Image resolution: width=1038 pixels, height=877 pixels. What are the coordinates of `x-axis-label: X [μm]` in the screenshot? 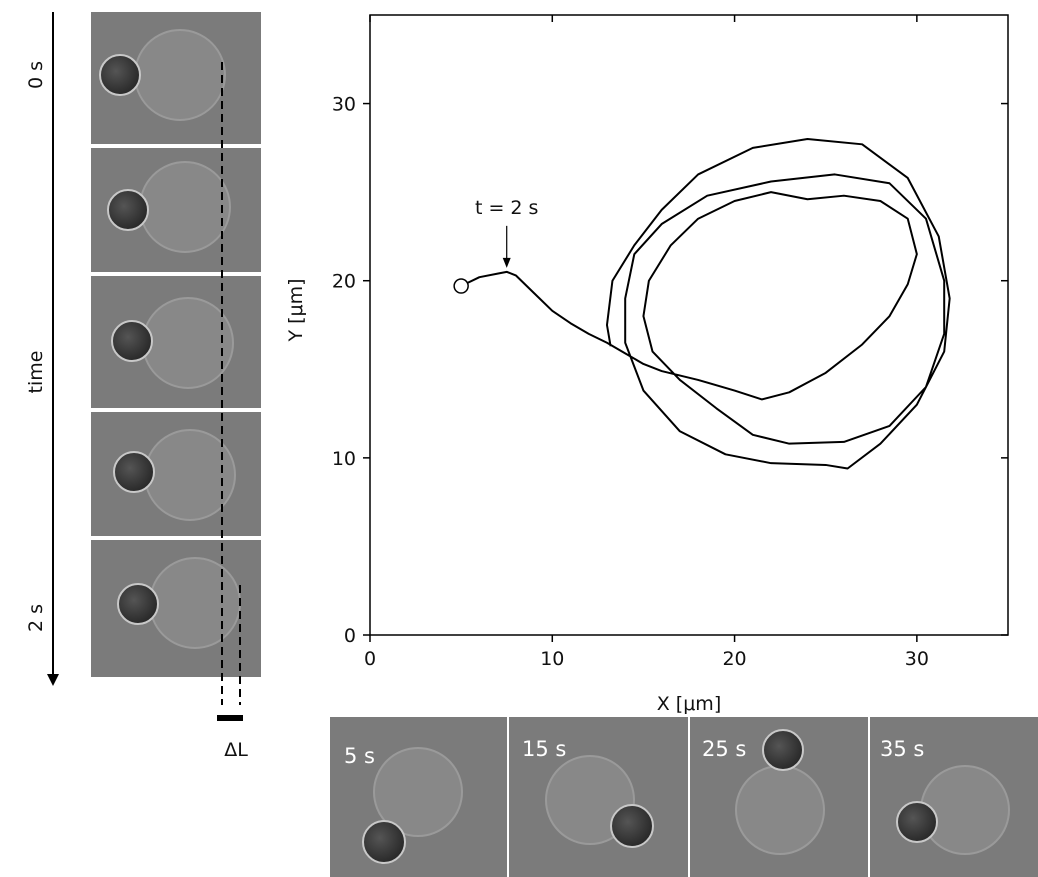 It's located at (689, 704).